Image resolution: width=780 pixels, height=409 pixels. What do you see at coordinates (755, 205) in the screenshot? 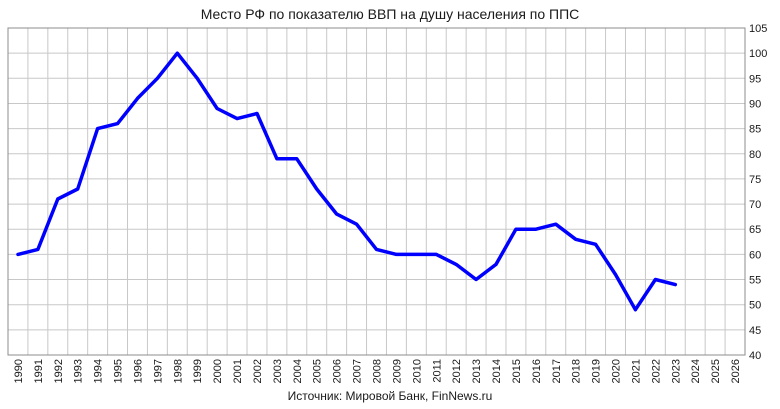
I see `y-tick-label: 70` at bounding box center [755, 205].